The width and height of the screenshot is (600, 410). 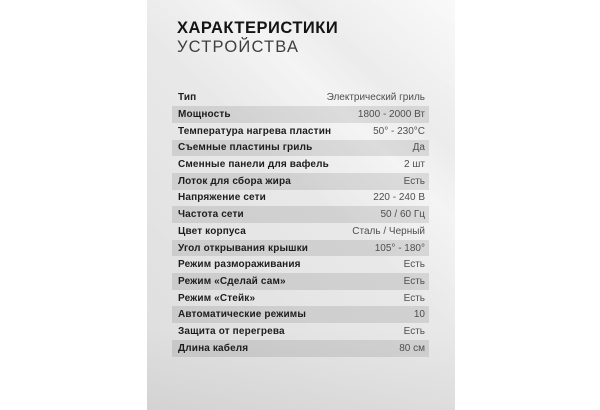 I want to click on spec-label: Цвет корпуса, so click(x=212, y=231).